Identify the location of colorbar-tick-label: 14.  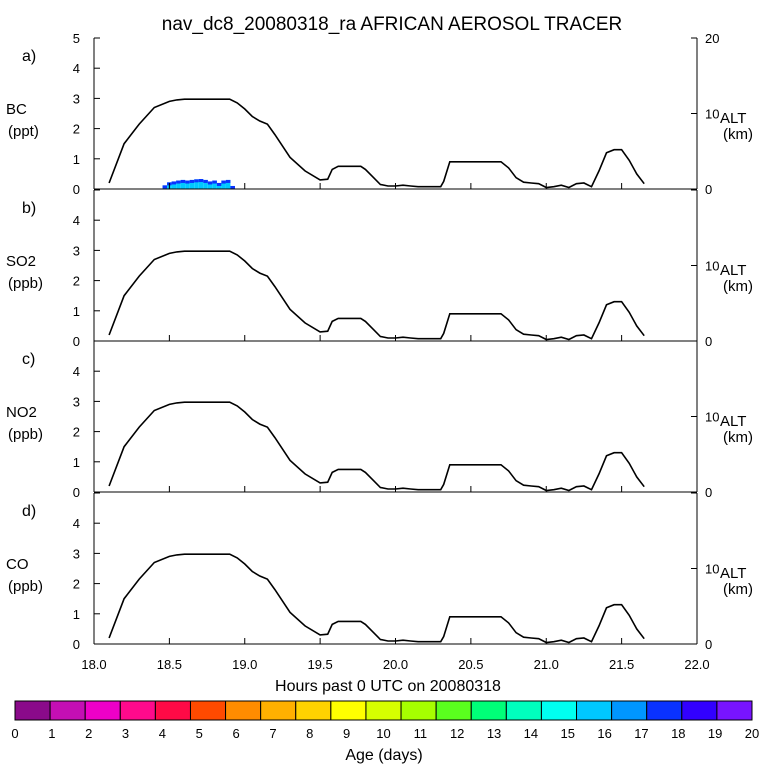
(531, 733).